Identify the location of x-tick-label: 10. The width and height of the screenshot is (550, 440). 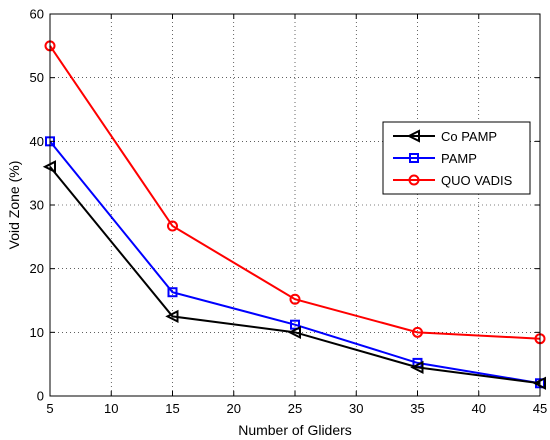
(111, 408).